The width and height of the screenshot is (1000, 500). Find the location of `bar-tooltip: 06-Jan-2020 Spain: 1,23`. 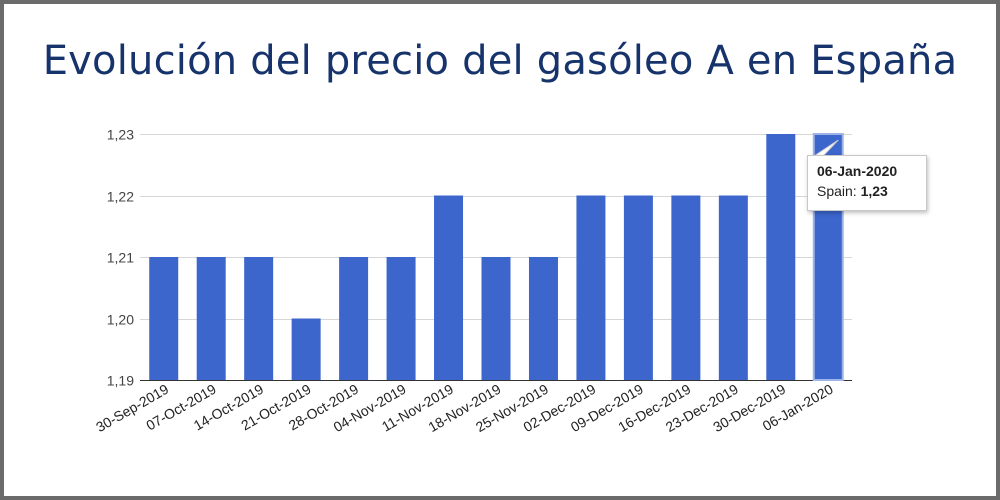

bar-tooltip: 06-Jan-2020 Spain: 1,23 is located at coordinates (867, 183).